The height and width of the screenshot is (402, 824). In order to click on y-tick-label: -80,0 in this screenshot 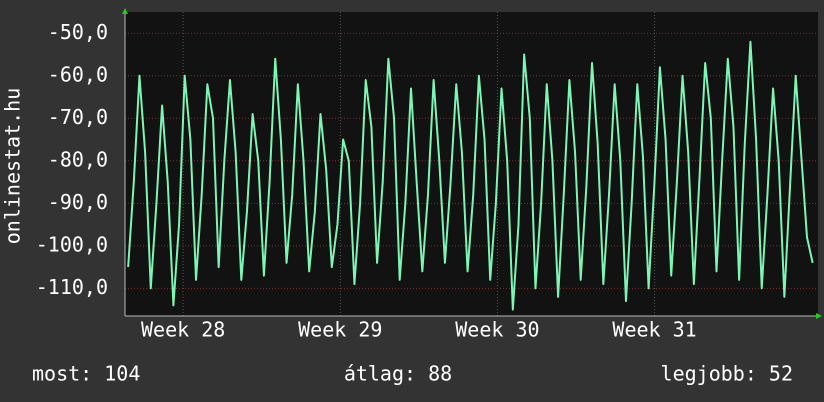, I will do `click(78, 159)`.